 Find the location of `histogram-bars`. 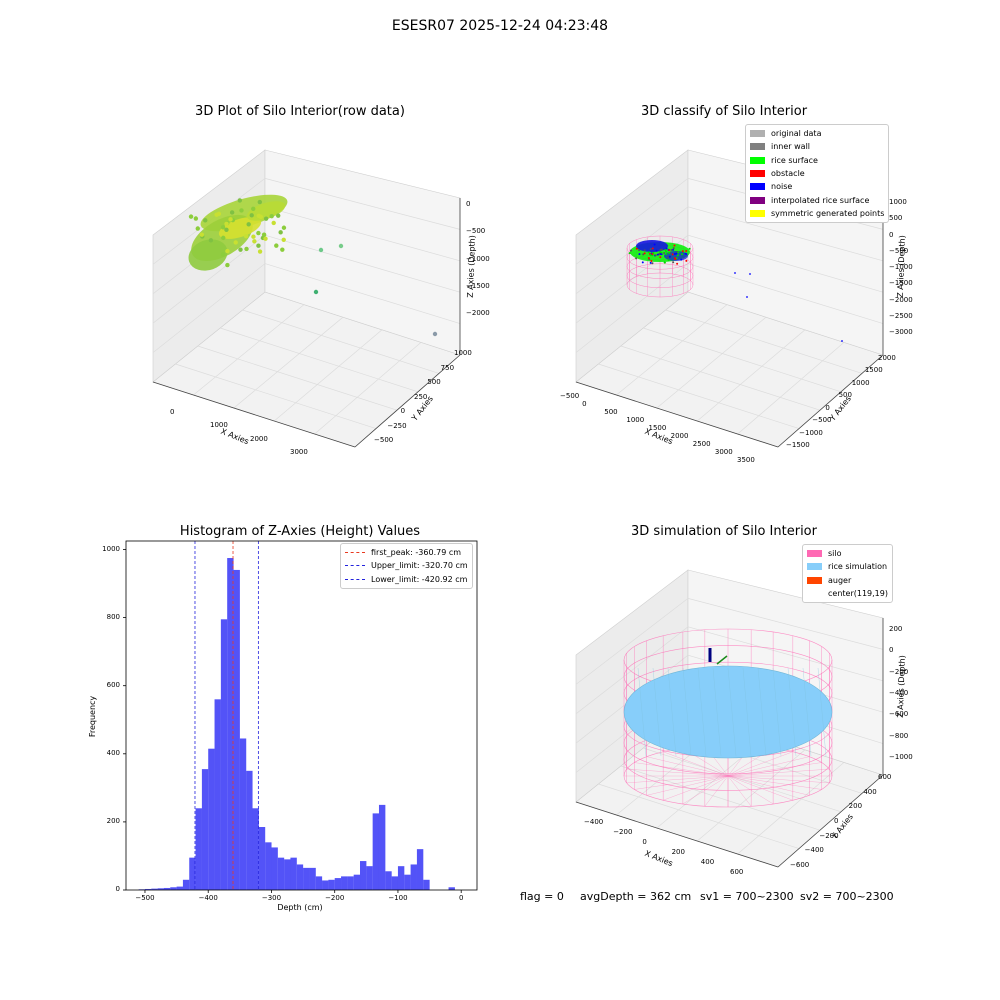

histogram-bars is located at coordinates (296, 724).